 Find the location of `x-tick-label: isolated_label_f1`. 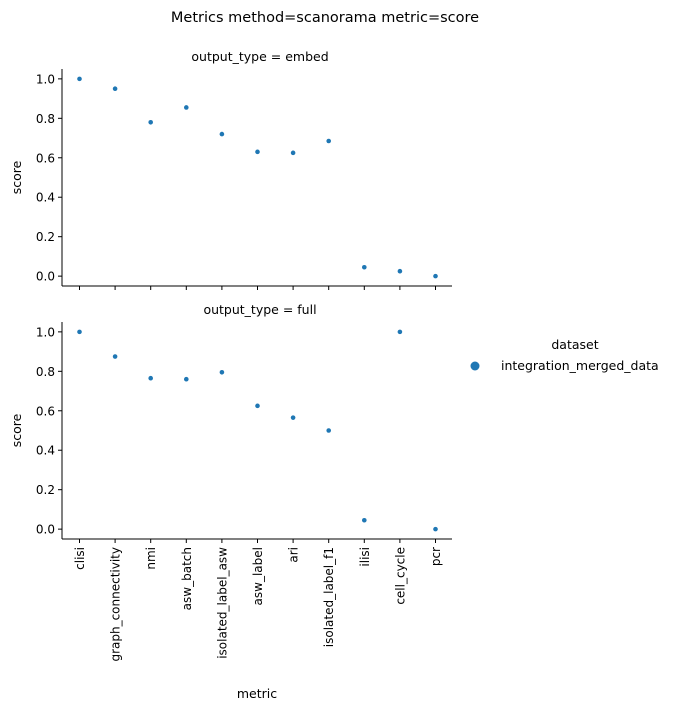

x-tick-label: isolated_label_f1 is located at coordinates (329, 597).